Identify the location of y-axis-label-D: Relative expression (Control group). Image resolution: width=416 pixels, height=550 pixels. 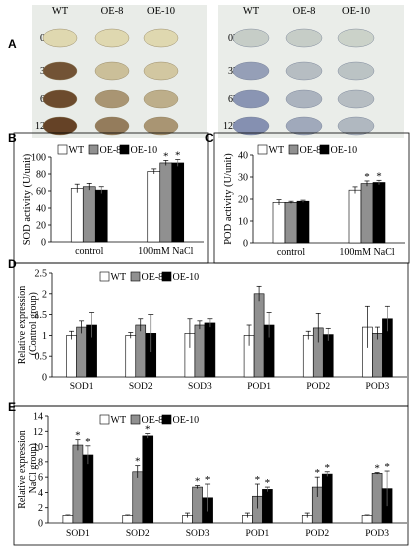
(28, 325).